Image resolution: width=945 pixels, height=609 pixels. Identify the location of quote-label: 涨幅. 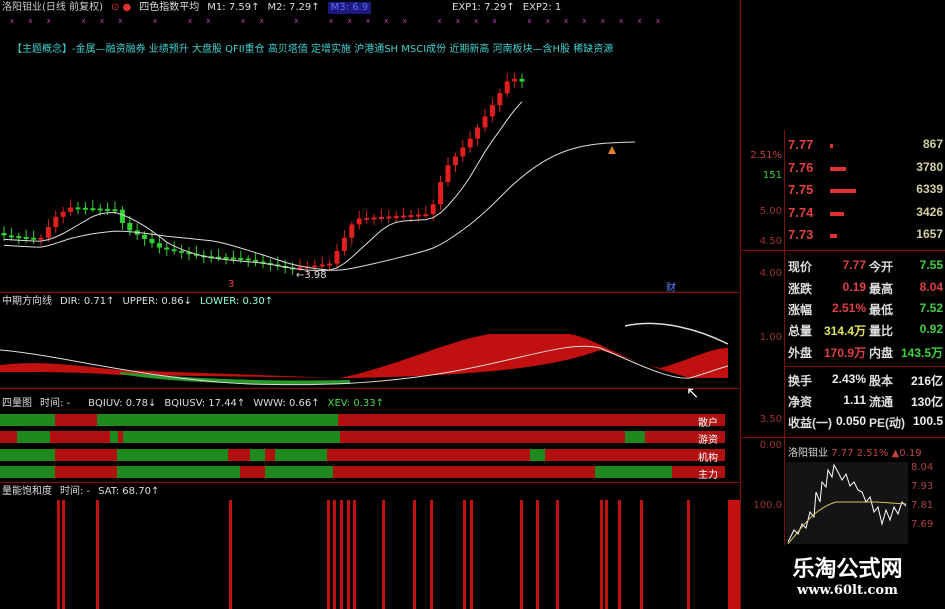
(800, 310).